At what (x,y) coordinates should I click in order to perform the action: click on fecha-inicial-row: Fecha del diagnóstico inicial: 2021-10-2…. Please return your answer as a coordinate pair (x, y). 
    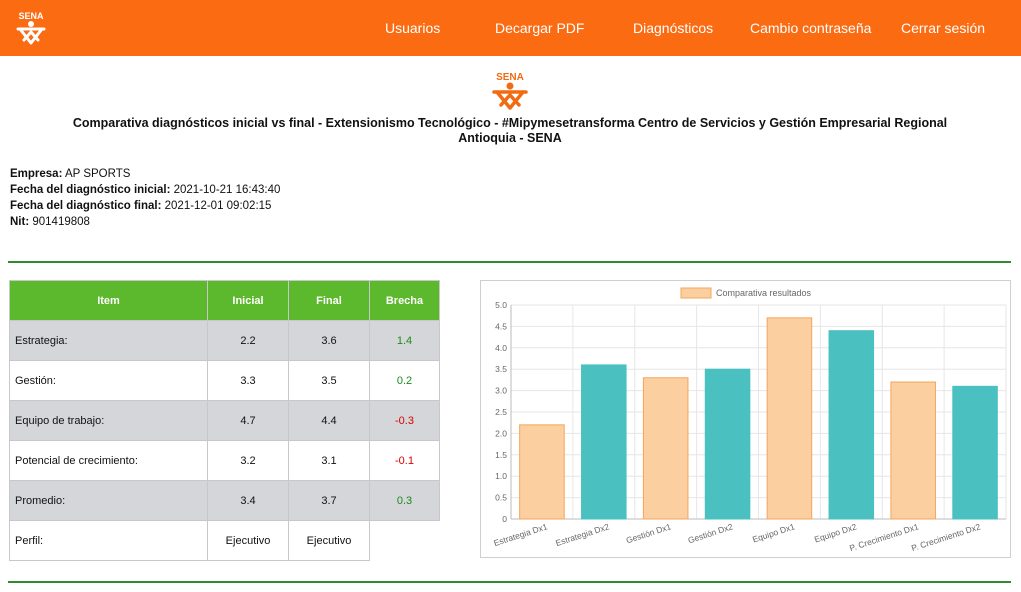
    Looking at the image, I should click on (145, 190).